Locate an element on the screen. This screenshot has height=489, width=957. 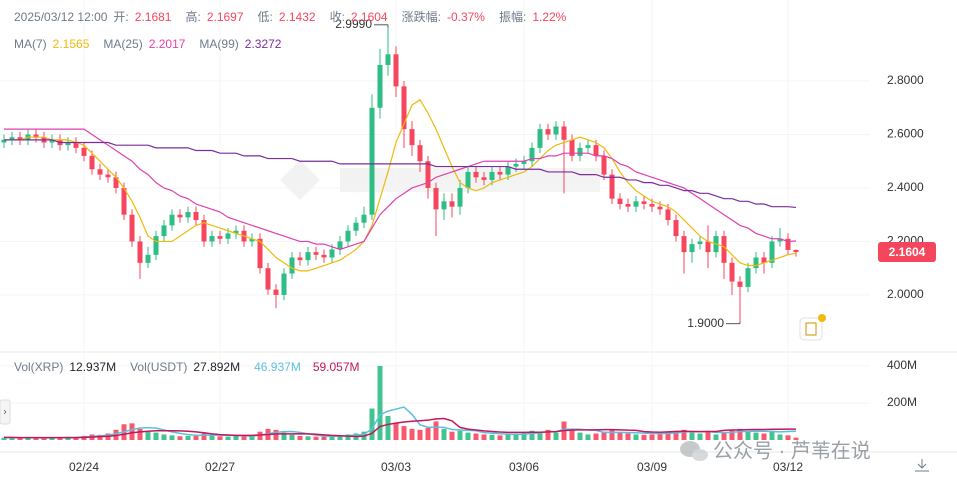
x-tick-label: 03/12 is located at coordinates (788, 467).